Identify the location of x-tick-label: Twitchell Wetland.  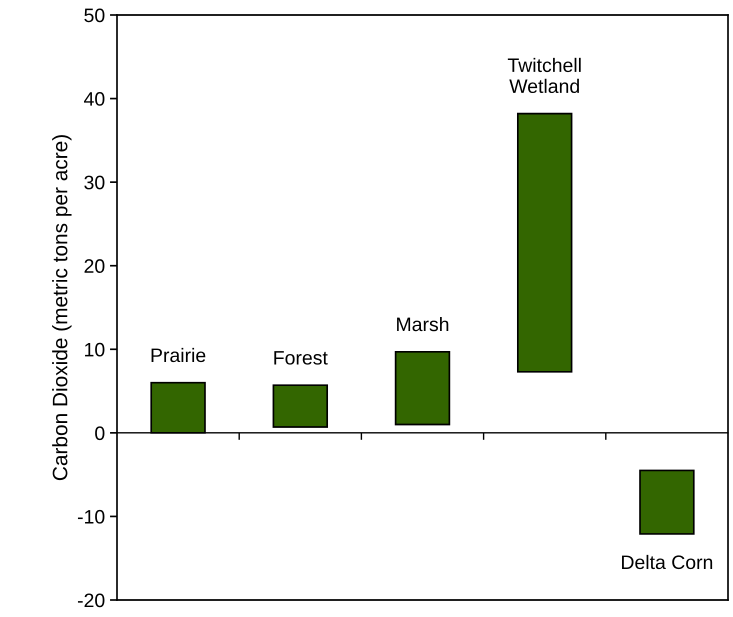
(544, 76).